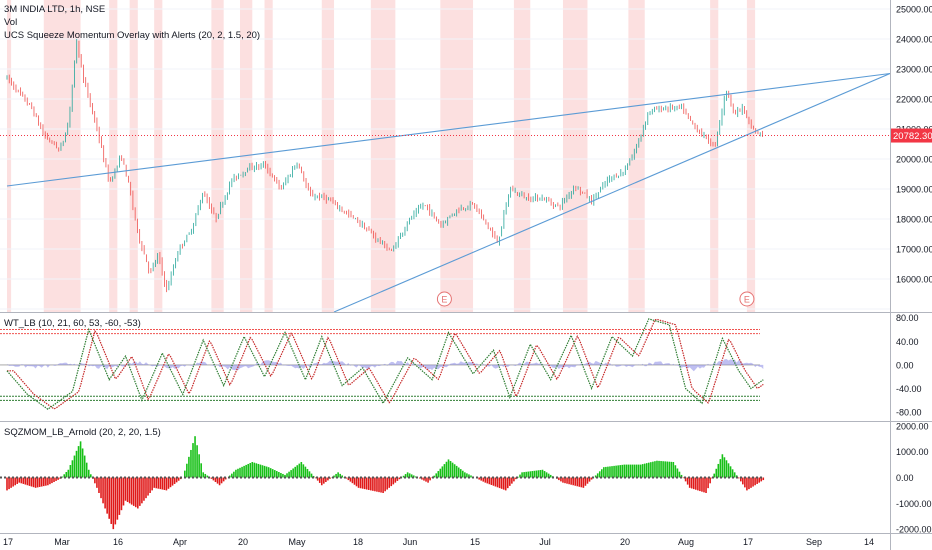  Describe the element at coordinates (905, 478) in the screenshot. I see `sqz-tick-label: 0.00` at that location.